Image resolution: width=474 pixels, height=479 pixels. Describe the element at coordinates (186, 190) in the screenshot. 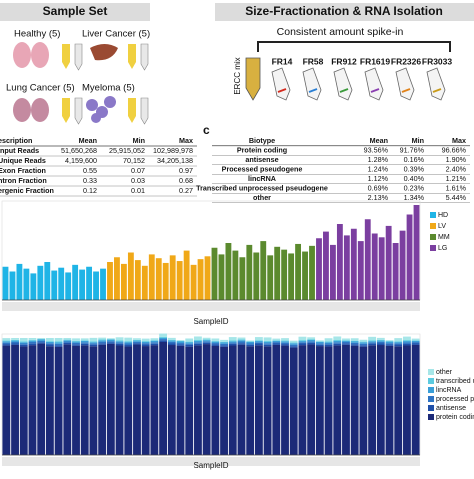

I see `table-cell: 0.27` at that location.